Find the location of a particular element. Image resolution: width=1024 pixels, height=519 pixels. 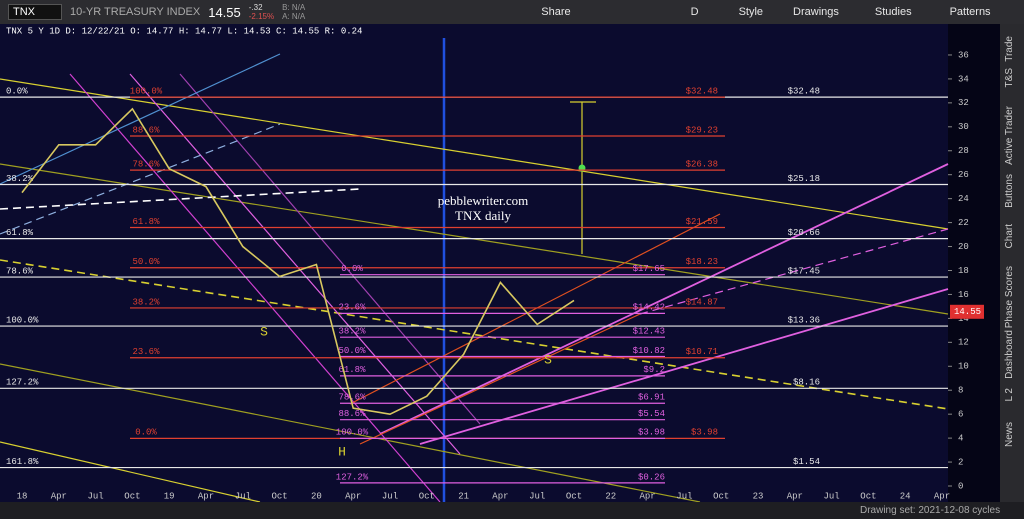

level-price: $25.18 is located at coordinates (804, 179).